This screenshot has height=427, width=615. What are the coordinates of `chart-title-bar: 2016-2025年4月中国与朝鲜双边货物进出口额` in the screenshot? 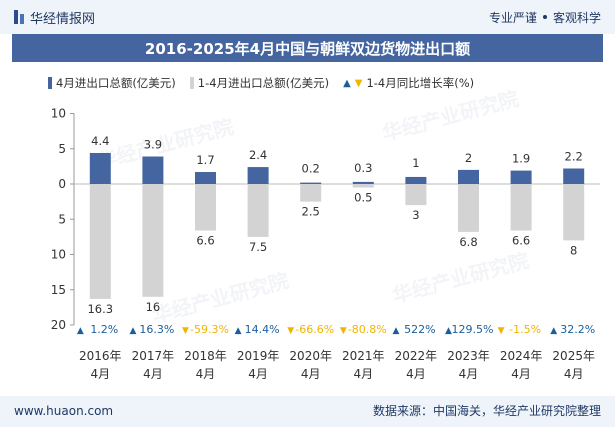 It's located at (307, 48).